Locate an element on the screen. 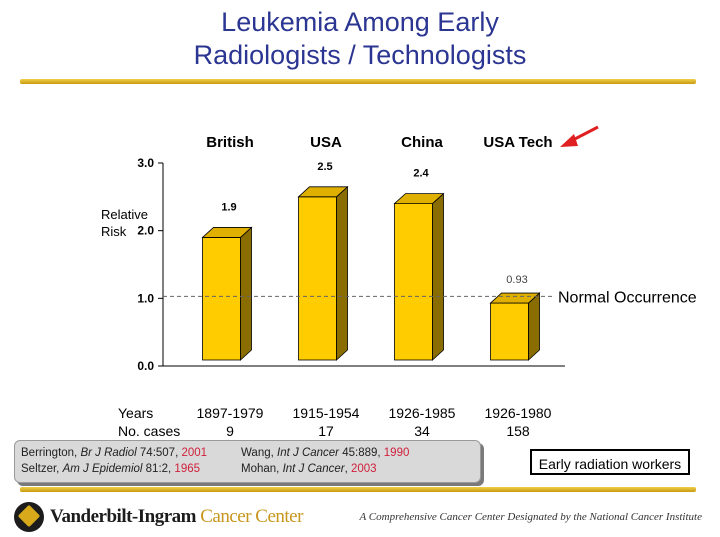 This screenshot has height=537, width=720. reference-citation: 81:2, is located at coordinates (158, 469).